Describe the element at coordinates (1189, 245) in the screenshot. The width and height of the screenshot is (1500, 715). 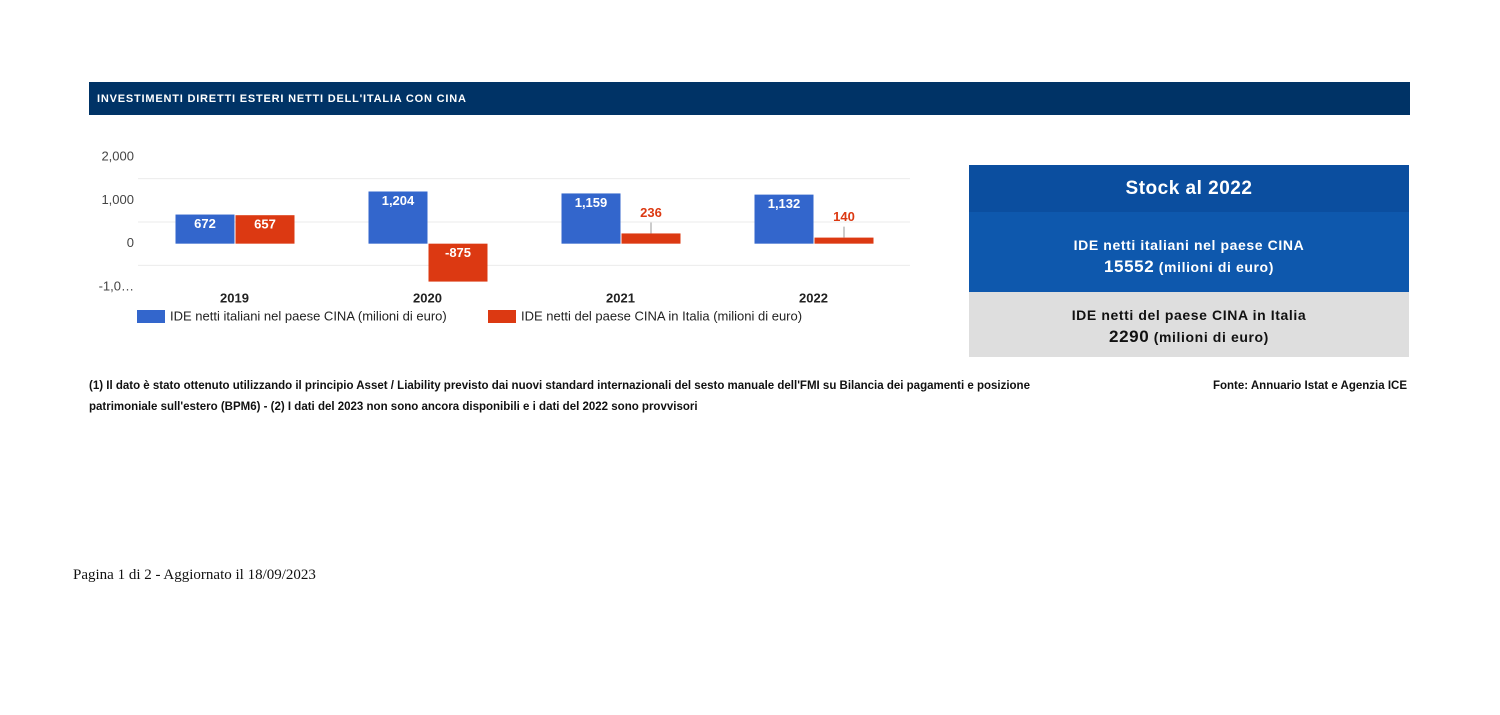
I see `stock-label: IDE netti italiani nel paese CINA` at that location.